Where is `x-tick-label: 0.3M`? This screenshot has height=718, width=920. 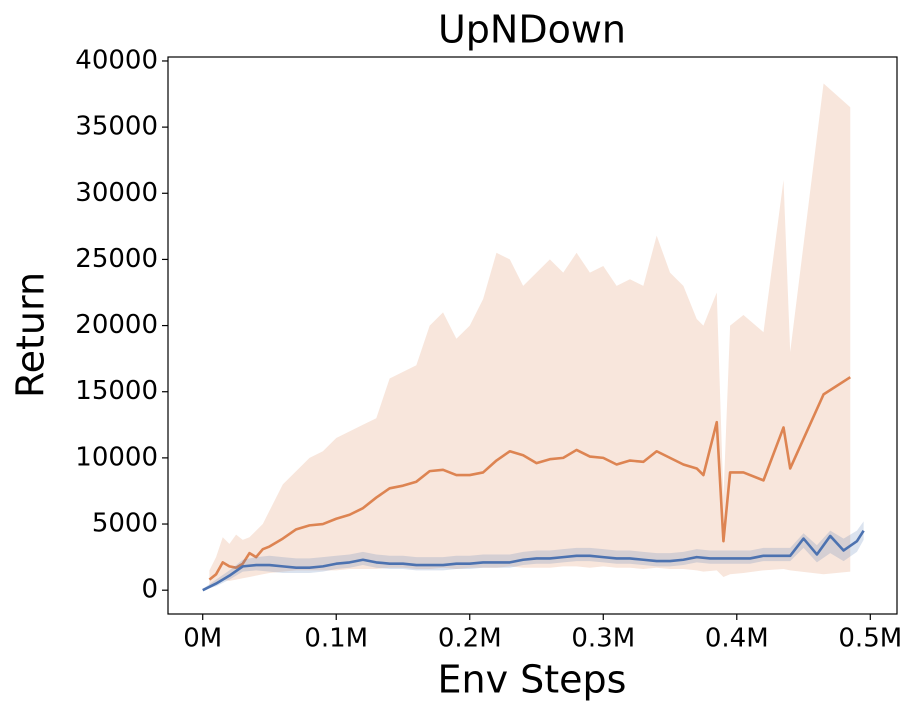 x-tick-label: 0.3M is located at coordinates (603, 639).